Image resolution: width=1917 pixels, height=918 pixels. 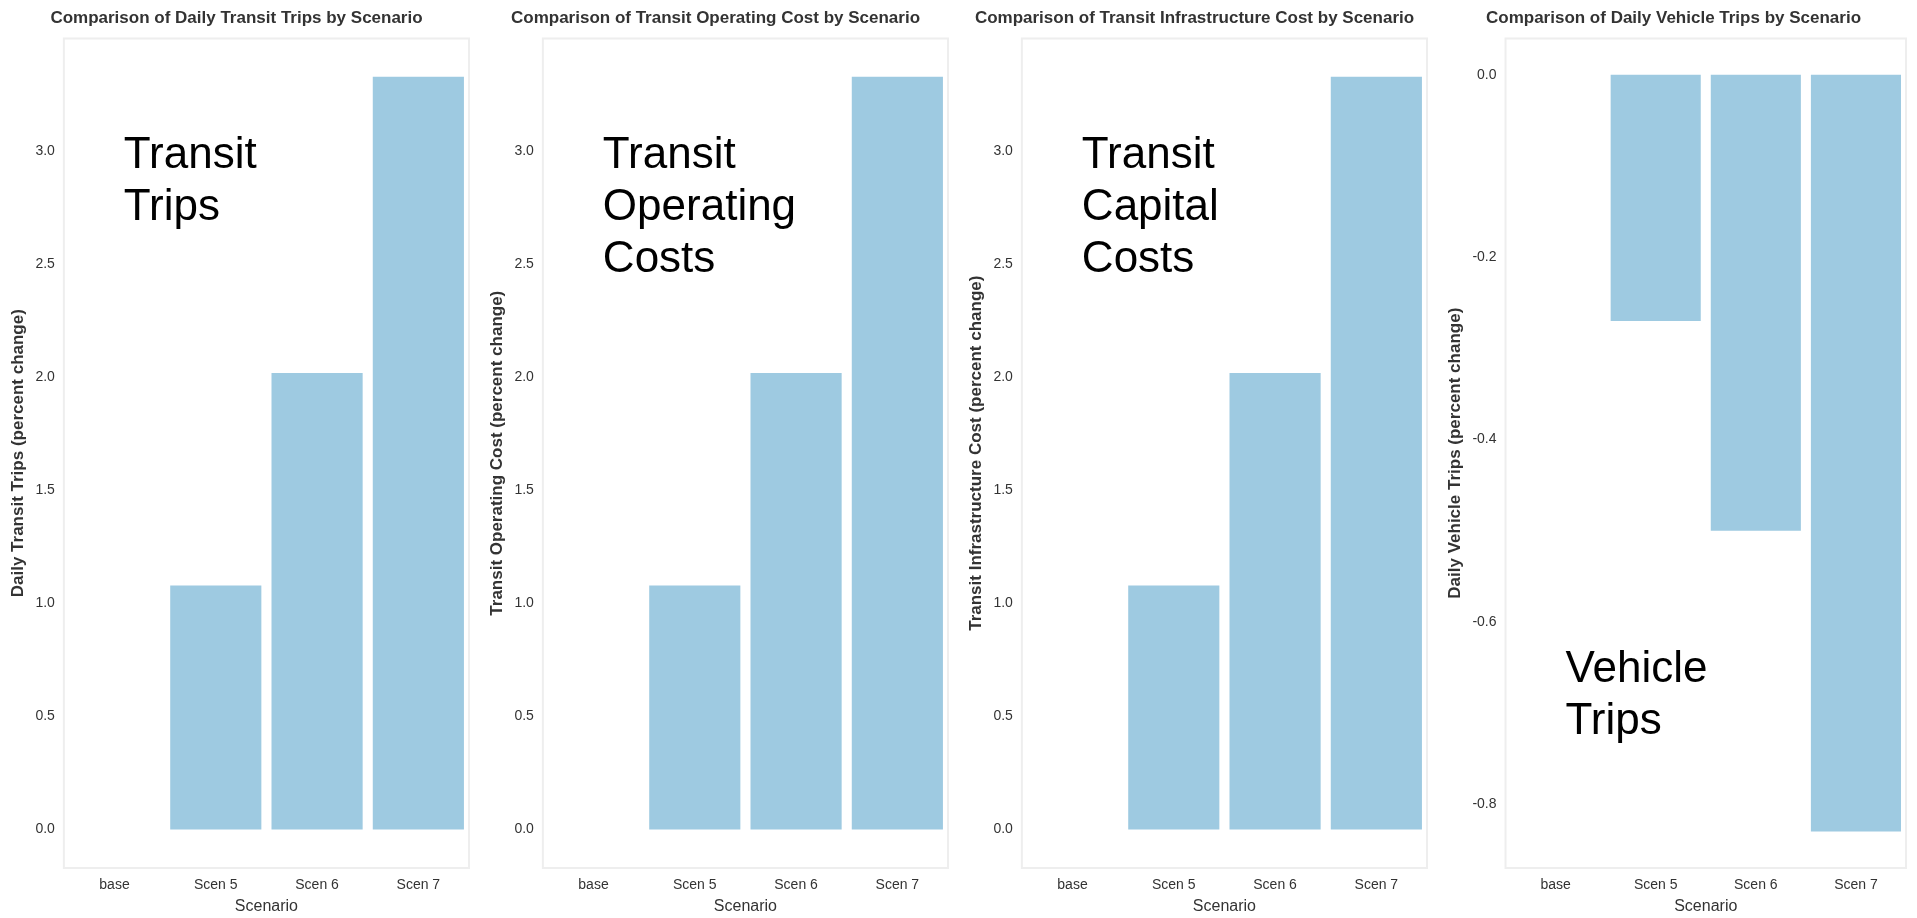 I want to click on chart-title: Comparison of Transit Operating Cost by Scenario, so click(x=715, y=17).